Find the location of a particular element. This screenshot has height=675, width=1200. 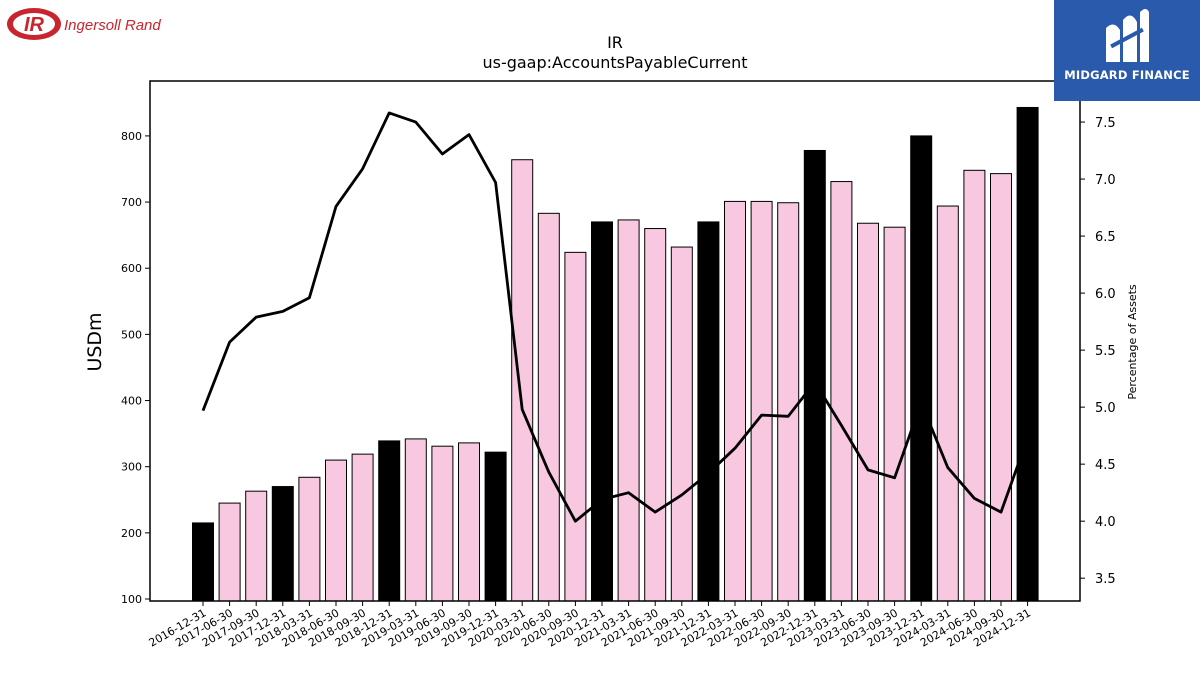

ingersoll-rand-logo: IR Ingersoll Rand is located at coordinates (91, 25).